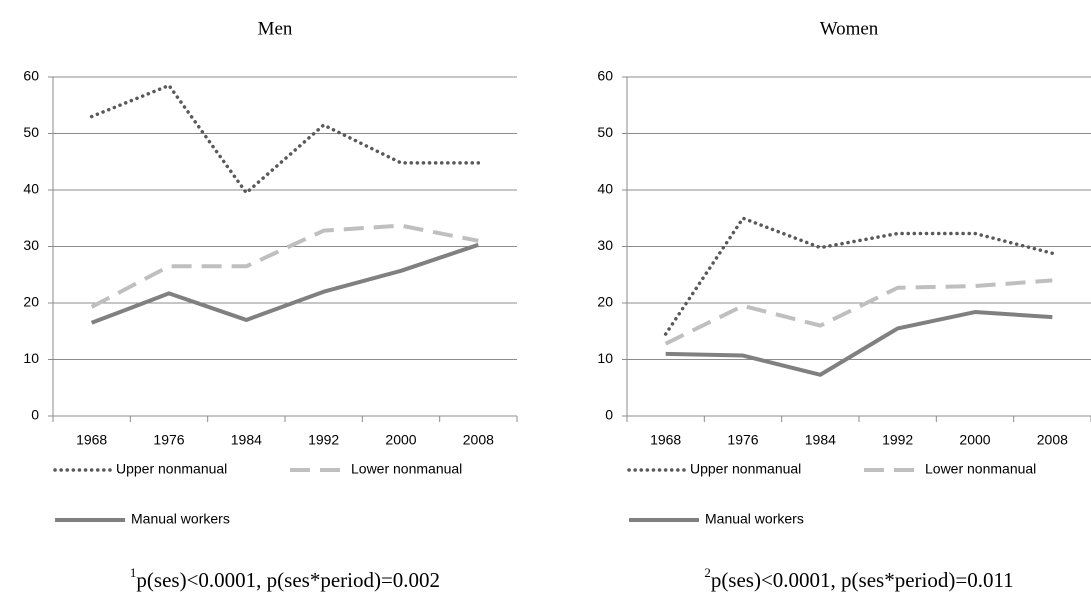  What do you see at coordinates (707, 572) in the screenshot?
I see `footnote-mark: 2` at bounding box center [707, 572].